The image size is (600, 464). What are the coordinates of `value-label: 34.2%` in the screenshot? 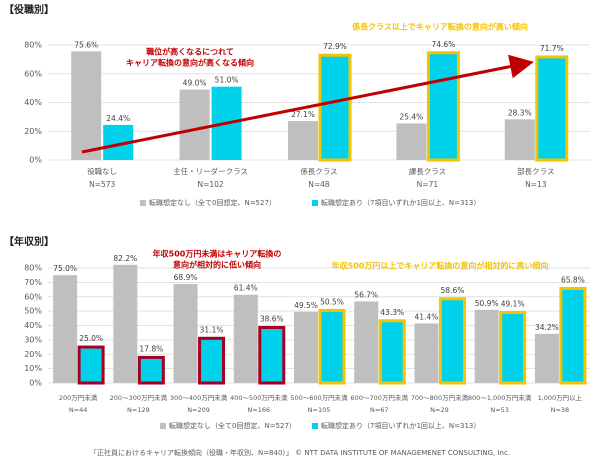 It's located at (547, 327).